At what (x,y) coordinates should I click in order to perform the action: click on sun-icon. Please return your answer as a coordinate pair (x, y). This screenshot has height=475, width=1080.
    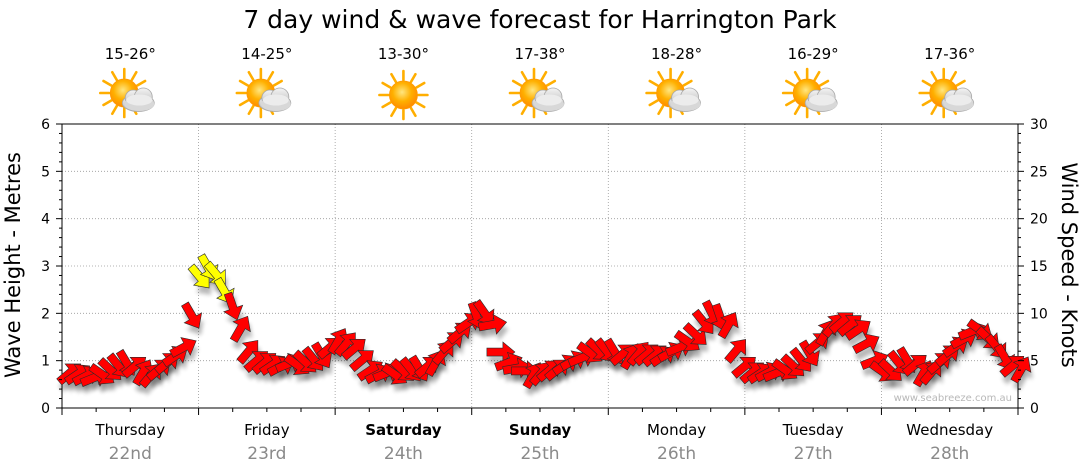
    Looking at the image, I should click on (403, 95).